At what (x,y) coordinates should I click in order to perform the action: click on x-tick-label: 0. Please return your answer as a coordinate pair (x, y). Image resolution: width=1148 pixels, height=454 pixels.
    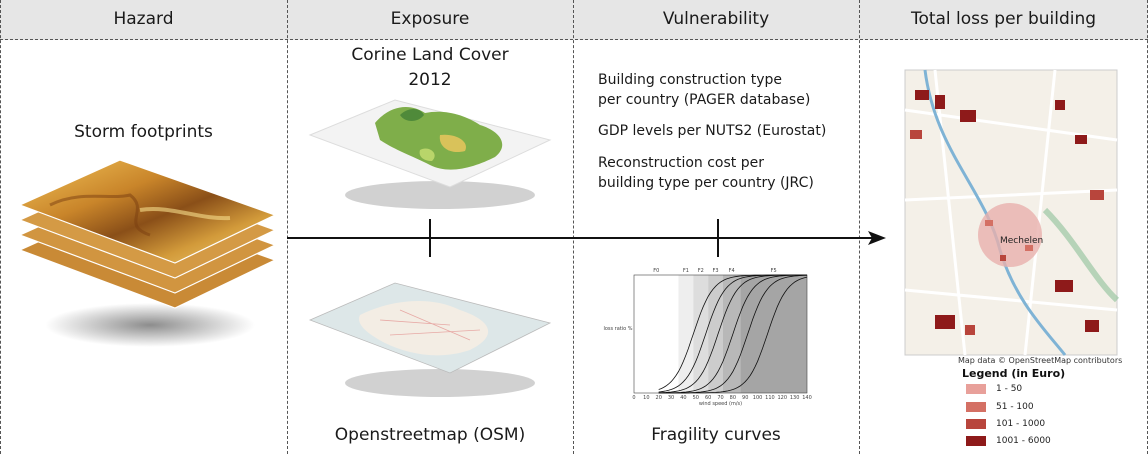
    Looking at the image, I should click on (633, 398).